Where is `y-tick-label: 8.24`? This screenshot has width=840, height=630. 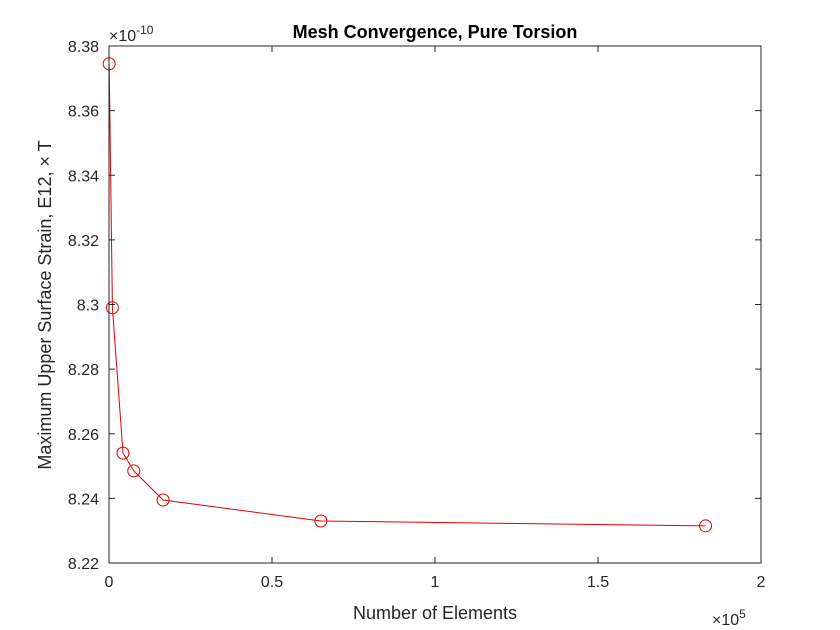
y-tick-label: 8.24 is located at coordinates (83, 499).